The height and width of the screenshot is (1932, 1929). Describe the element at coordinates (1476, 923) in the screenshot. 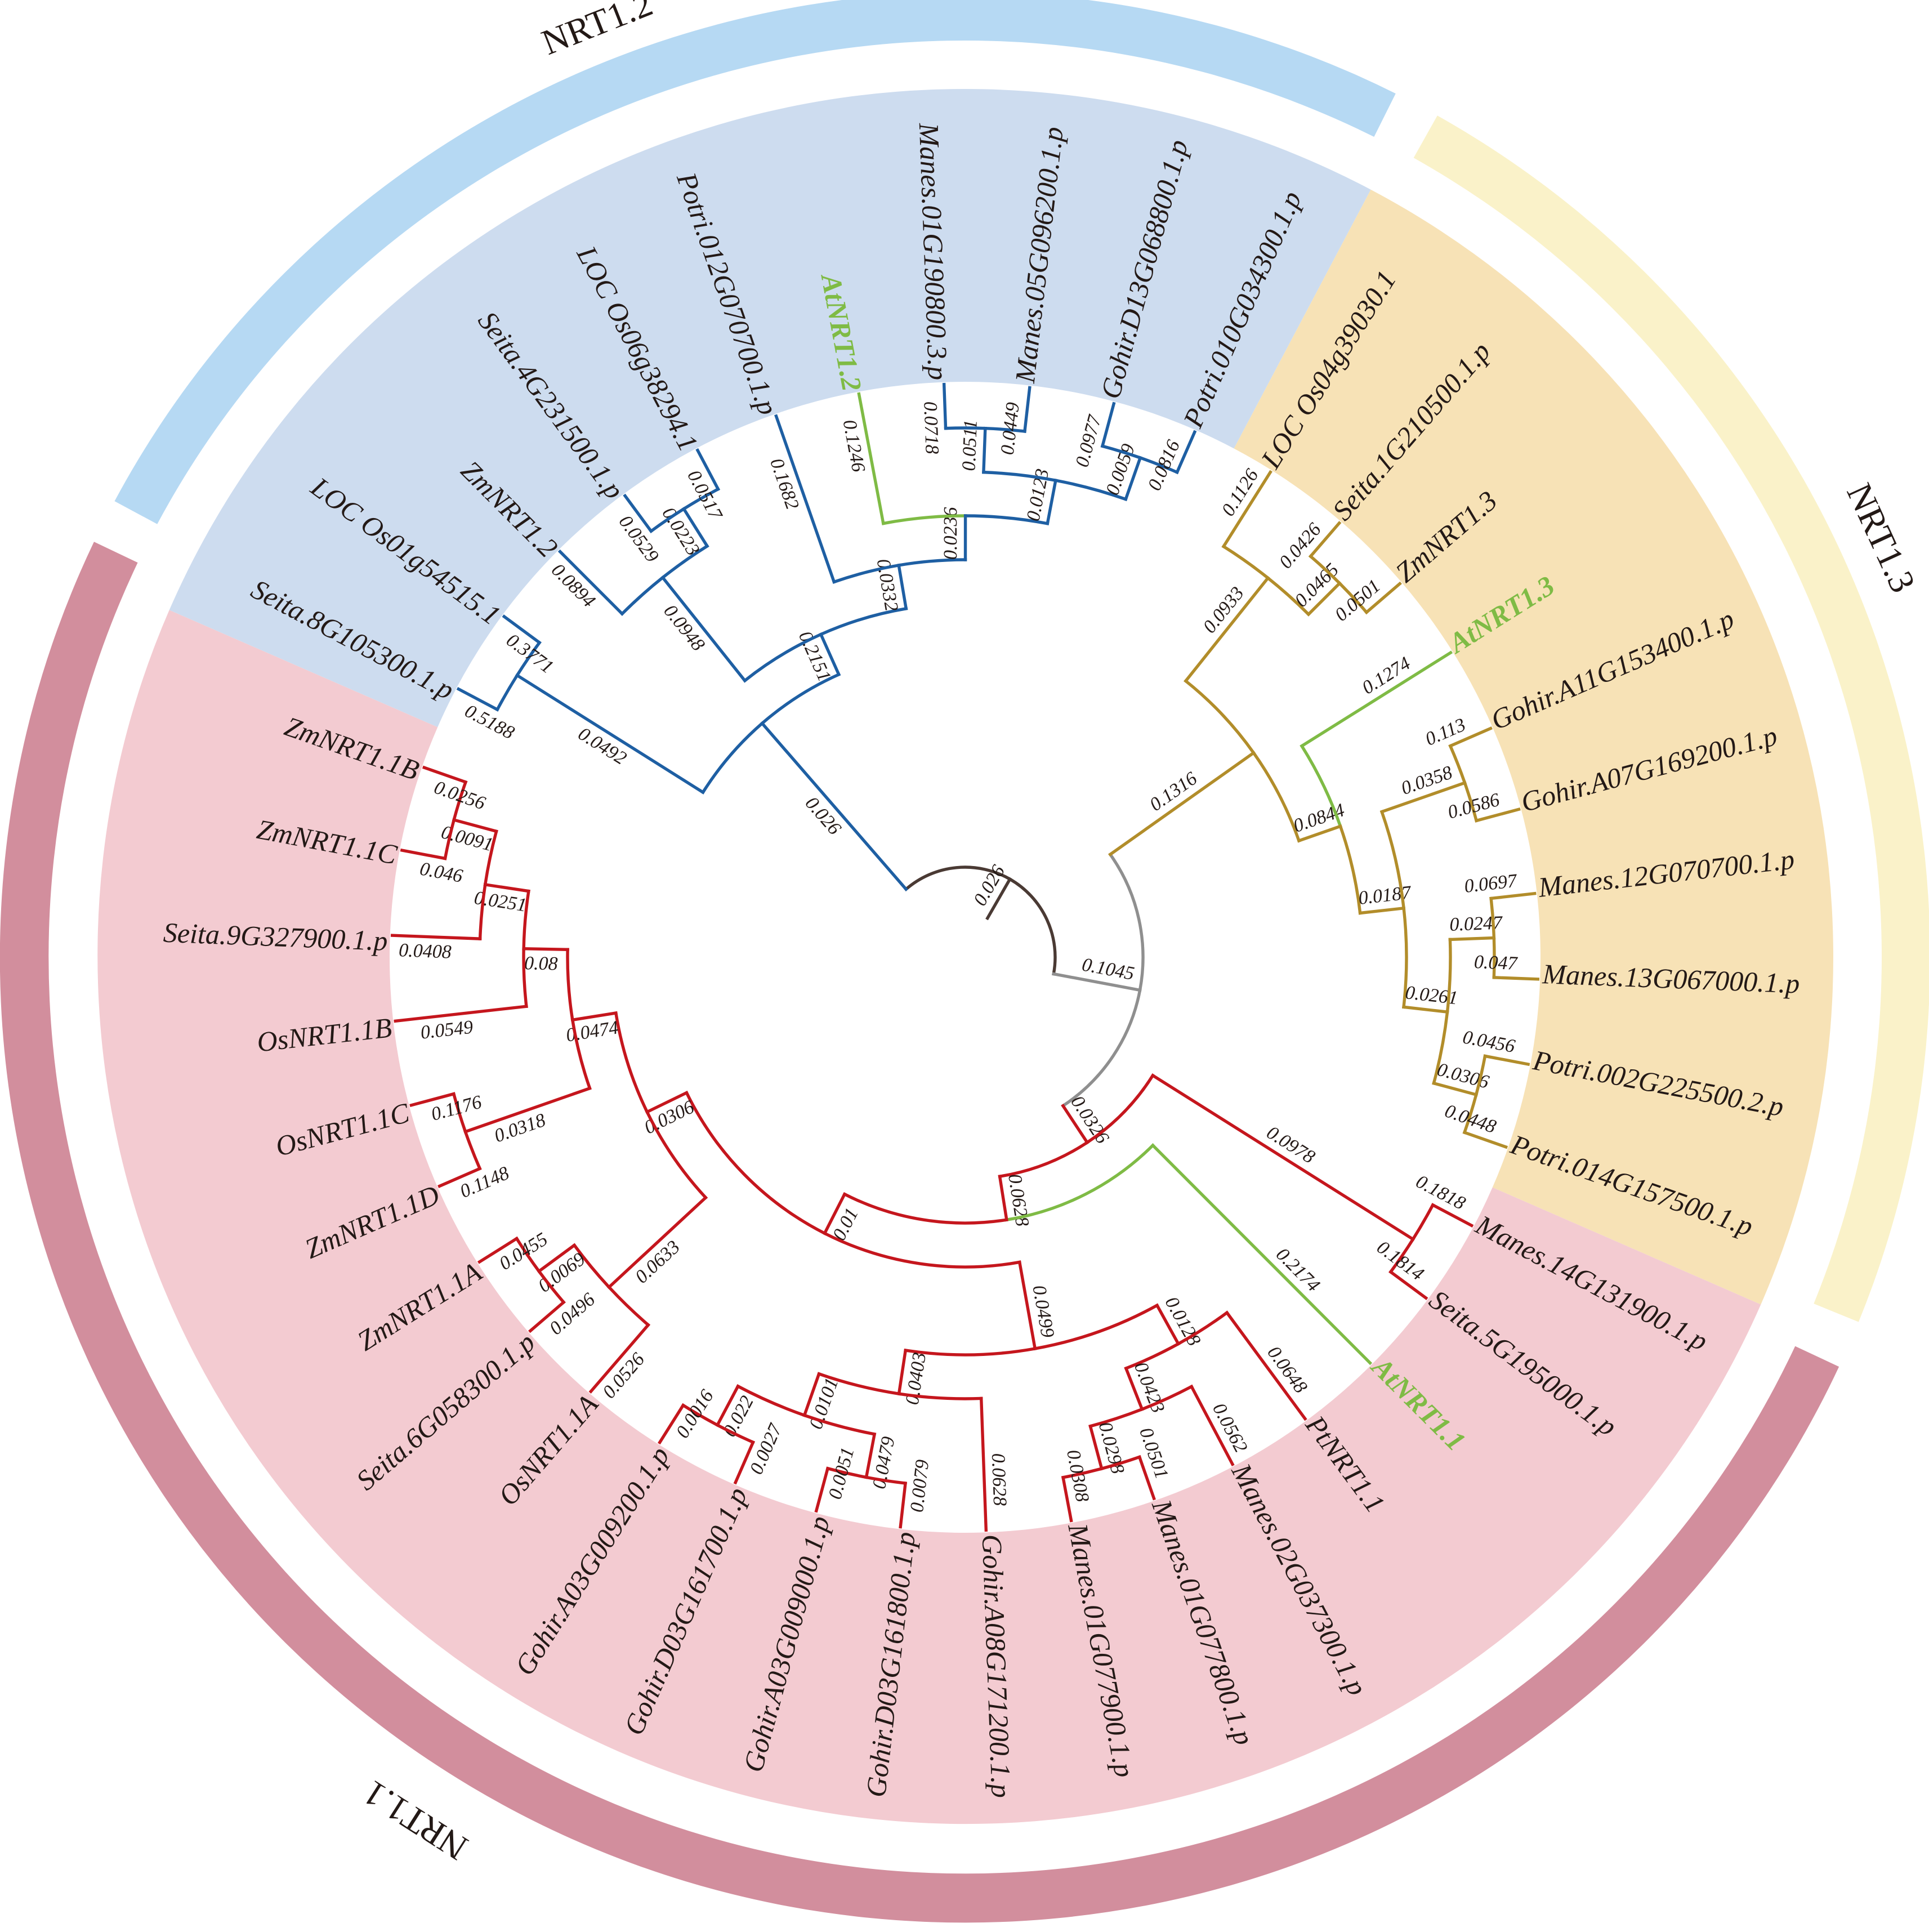

I see `svg-text: 0.0247` at that location.